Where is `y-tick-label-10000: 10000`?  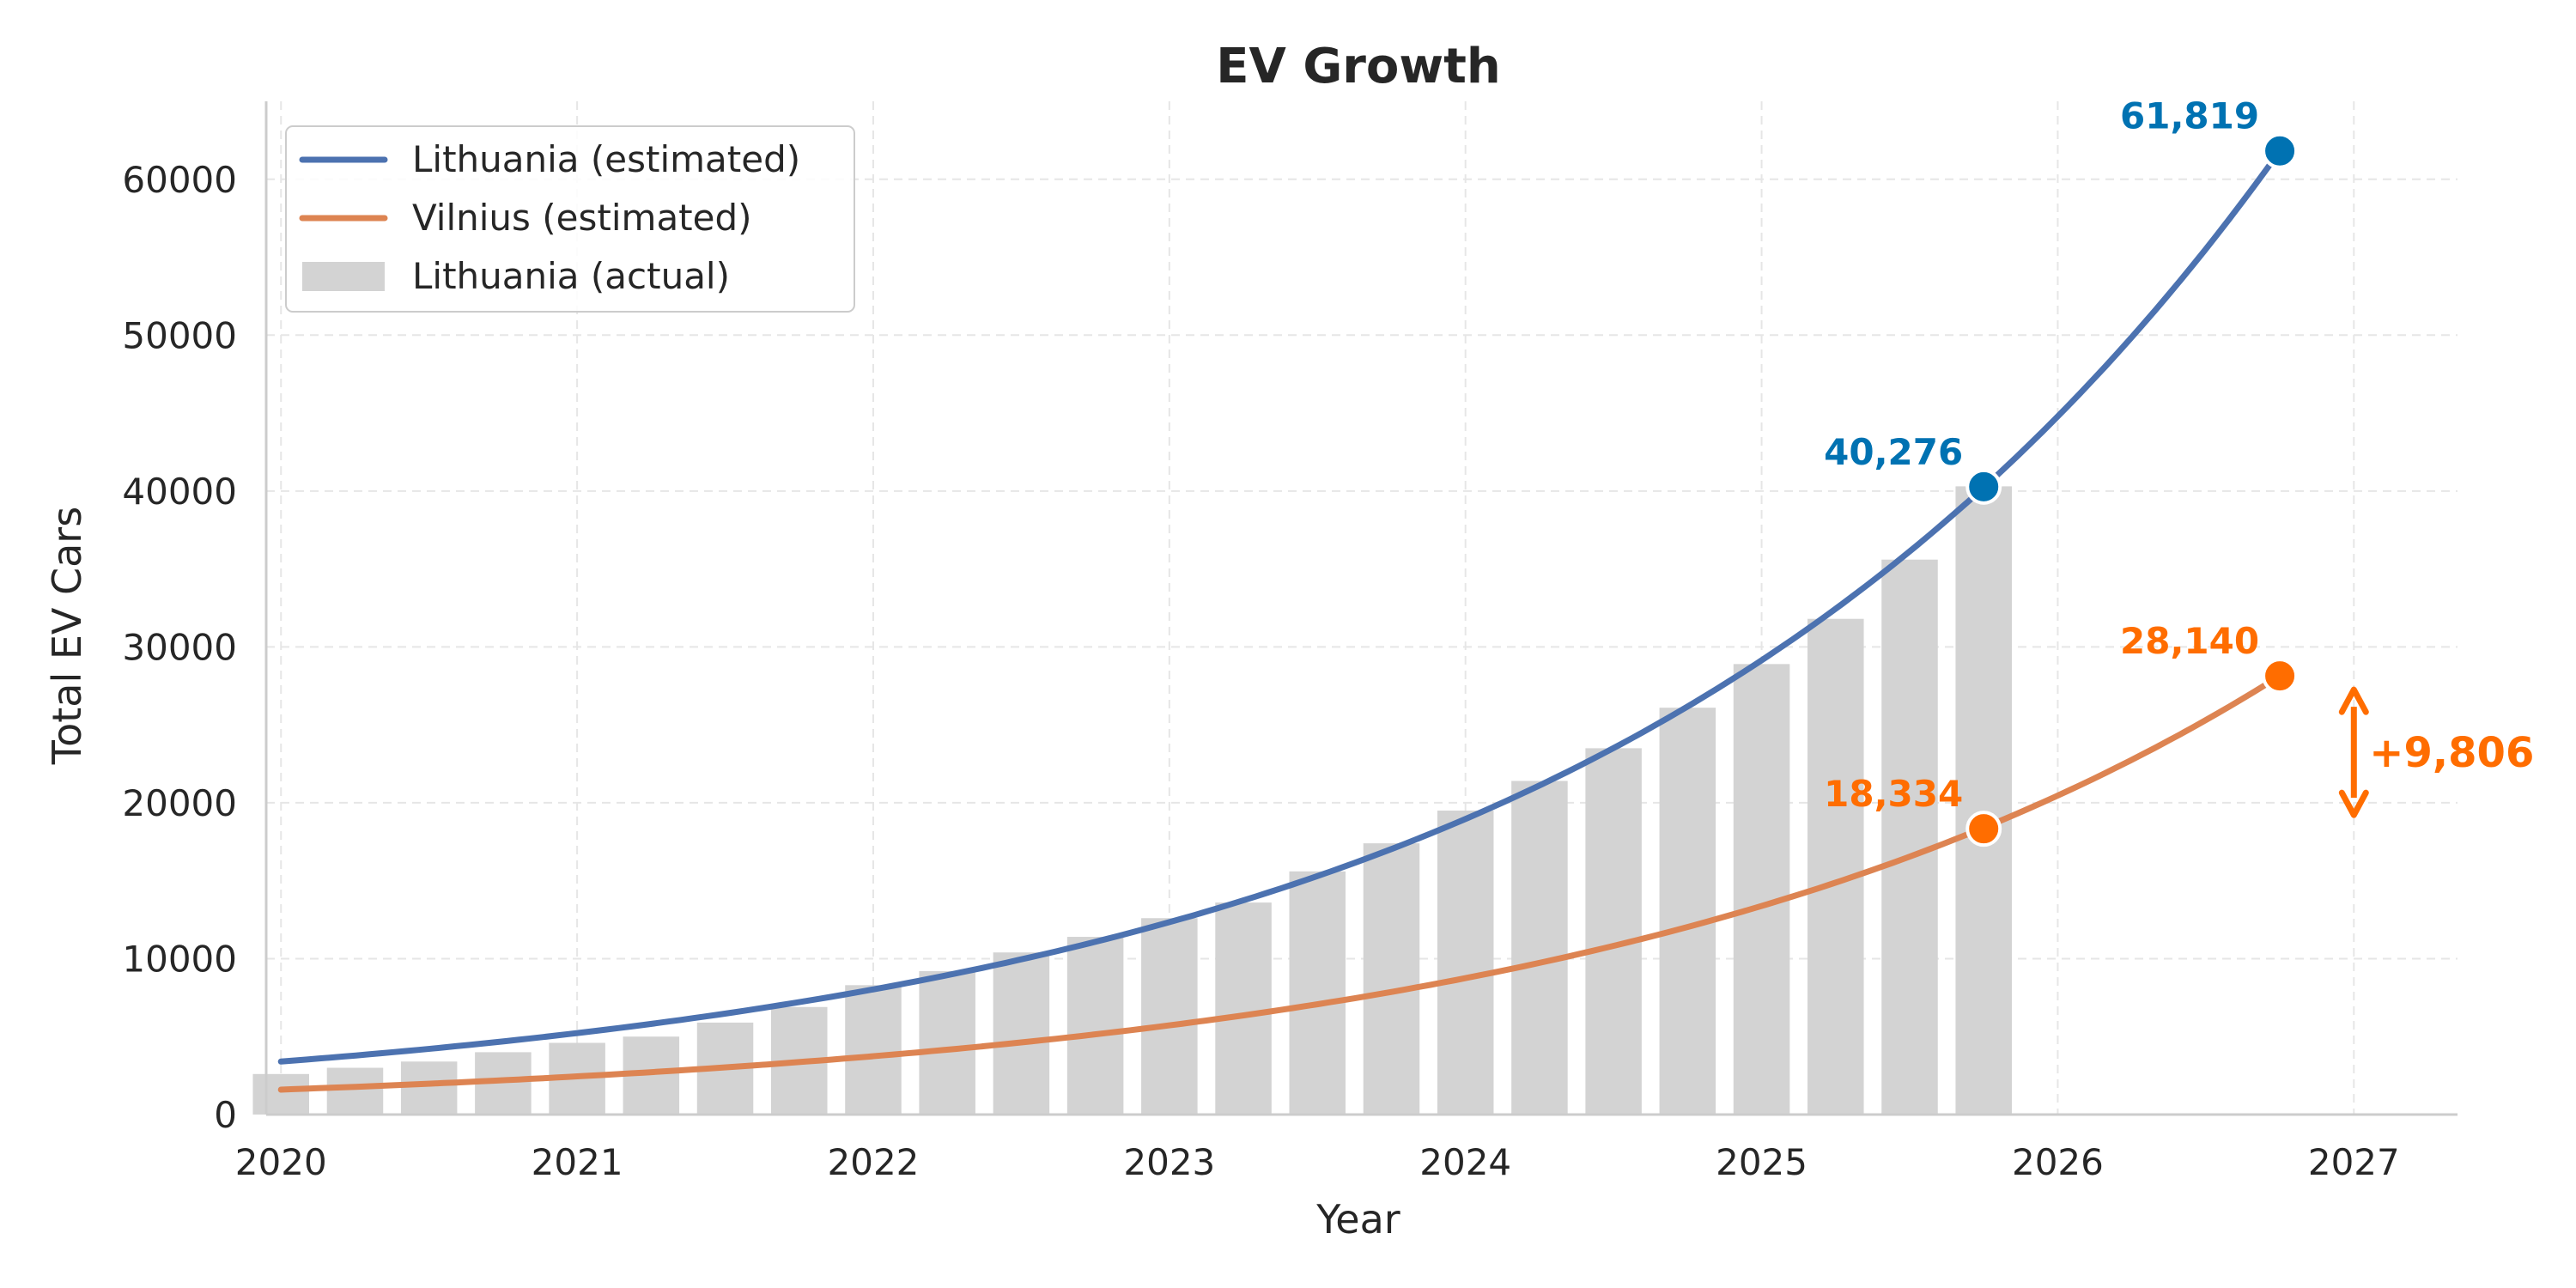
y-tick-label-10000: 10000 is located at coordinates (180, 959).